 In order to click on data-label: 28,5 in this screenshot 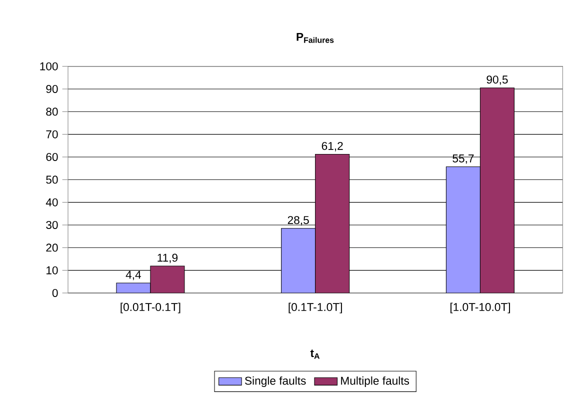, I will do `click(298, 221)`.